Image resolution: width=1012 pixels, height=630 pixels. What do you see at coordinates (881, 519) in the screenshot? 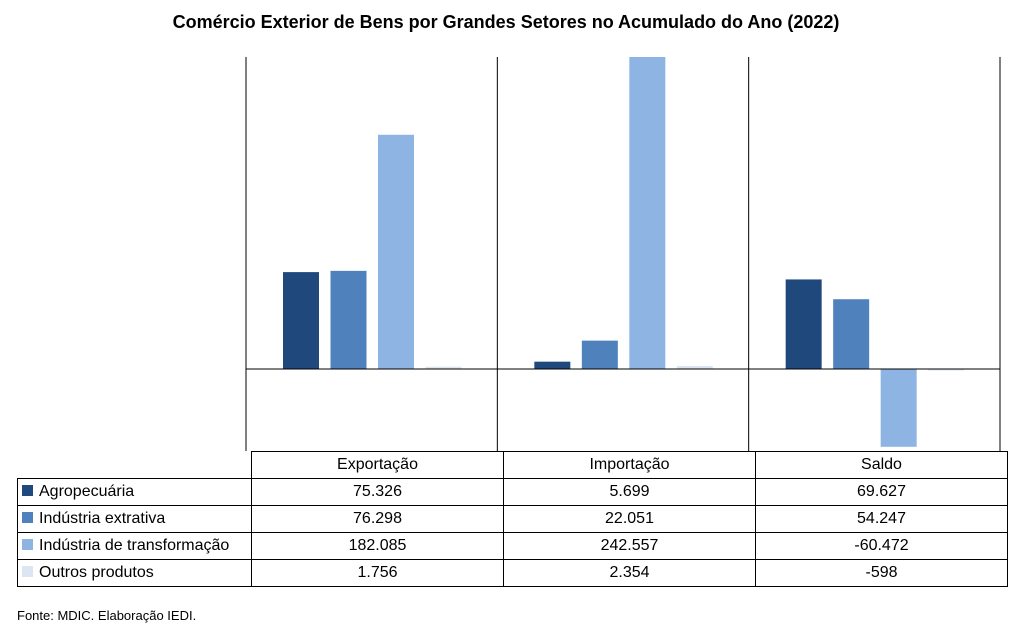
I see `data-label: 54.247` at bounding box center [881, 519].